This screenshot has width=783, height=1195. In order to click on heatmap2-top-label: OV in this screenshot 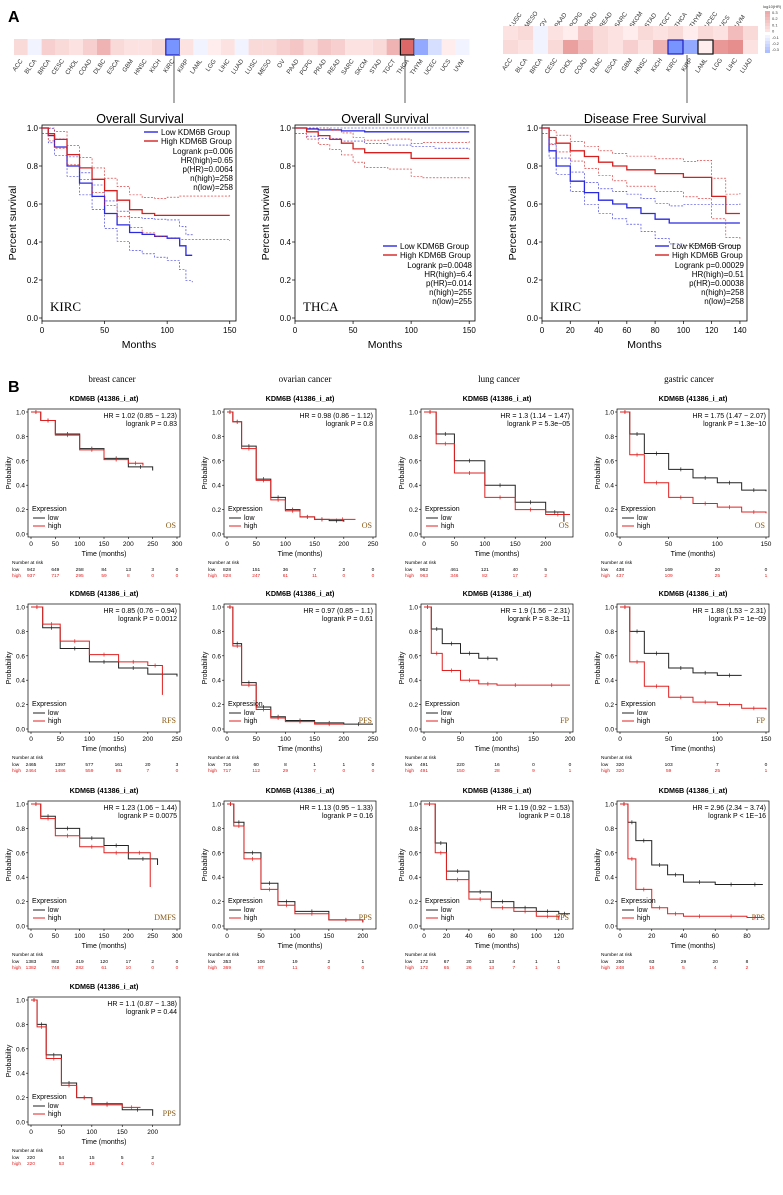, I will do `click(543, 23)`.